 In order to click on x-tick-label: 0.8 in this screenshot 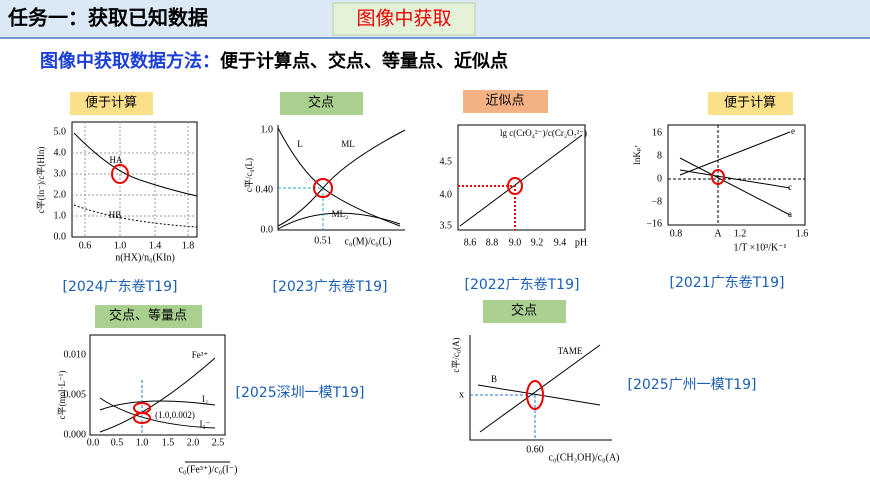, I will do `click(676, 233)`.